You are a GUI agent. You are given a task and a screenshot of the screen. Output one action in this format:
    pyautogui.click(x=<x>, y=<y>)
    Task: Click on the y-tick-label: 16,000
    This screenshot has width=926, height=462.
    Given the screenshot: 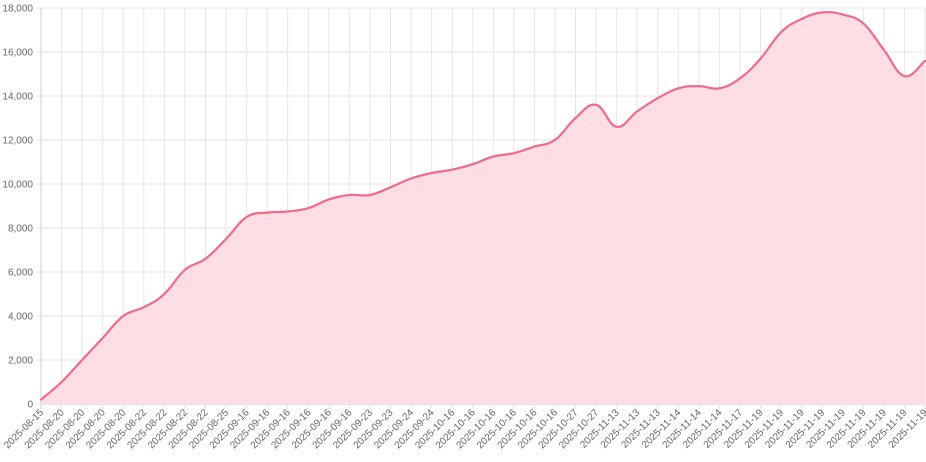 What is the action you would take?
    pyautogui.click(x=17, y=53)
    